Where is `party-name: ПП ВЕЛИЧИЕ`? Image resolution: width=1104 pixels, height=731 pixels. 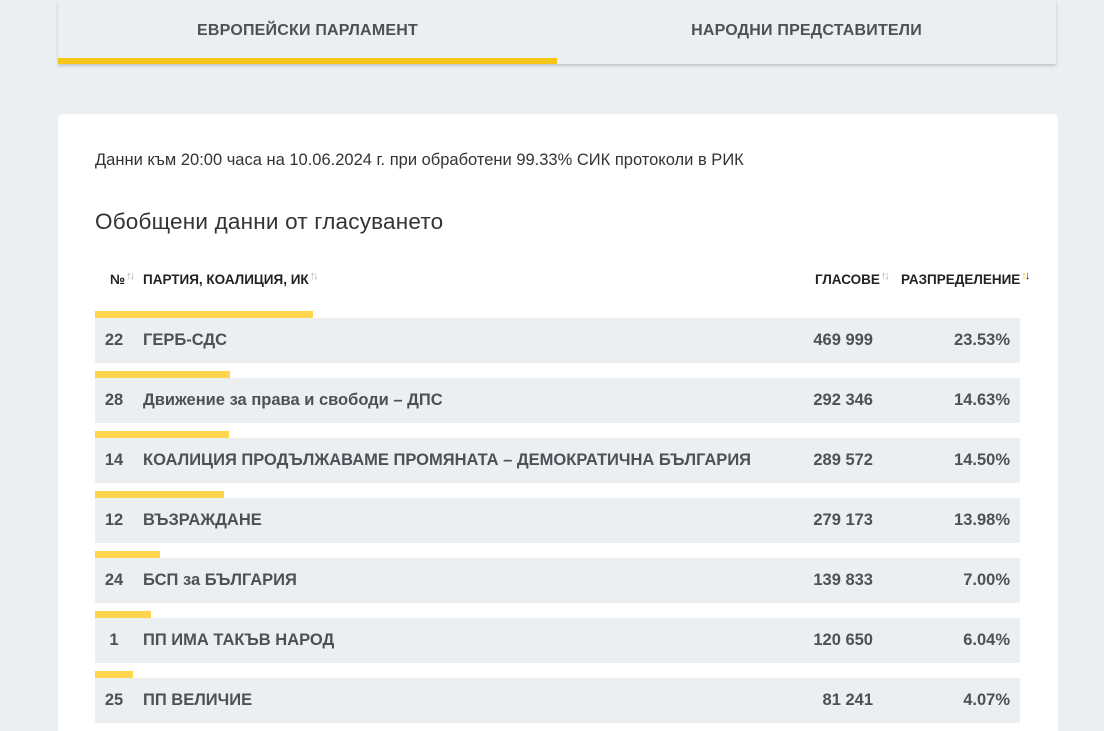
party-name: ПП ВЕЛИЧИЕ is located at coordinates (198, 700).